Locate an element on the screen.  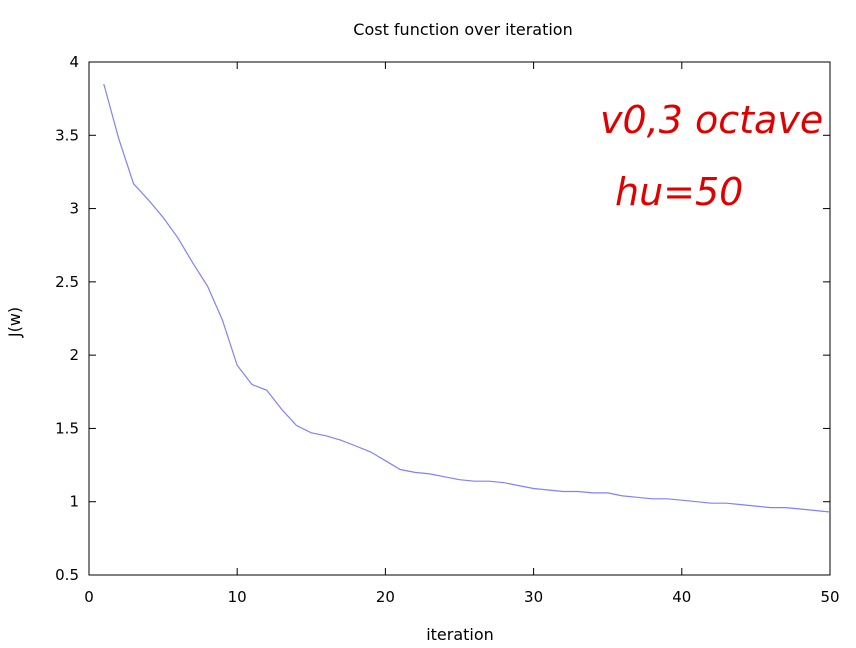
x-tick-label: 0 is located at coordinates (89, 597).